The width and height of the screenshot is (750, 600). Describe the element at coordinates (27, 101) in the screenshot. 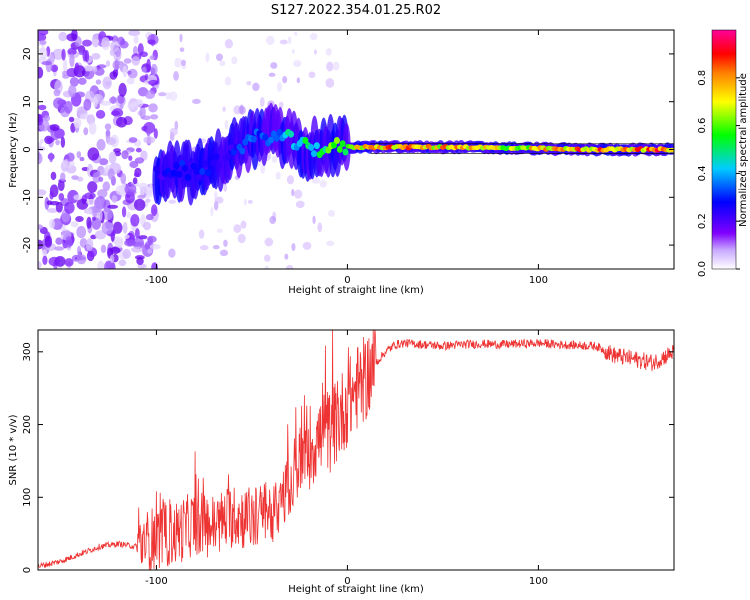

I see `y-tick-label: 10` at that location.